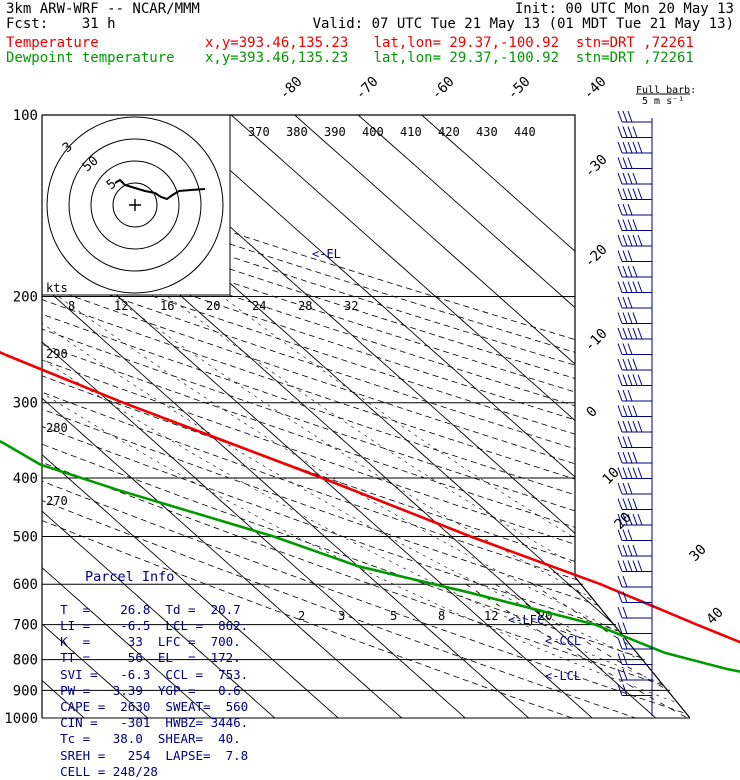 The width and height of the screenshot is (740, 780). Describe the element at coordinates (154, 722) in the screenshot. I see `parcel-row: CIN = -301 HWBZ= 3446.` at that location.